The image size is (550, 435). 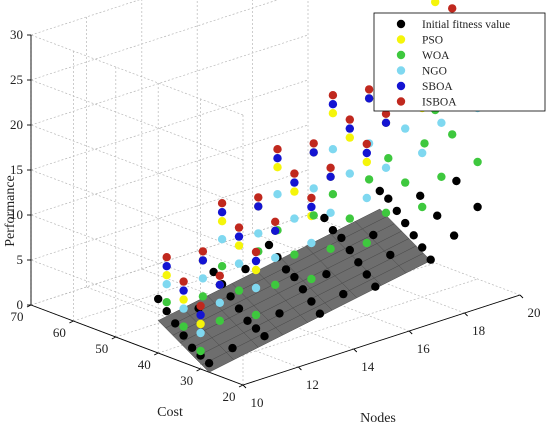 I want to click on legend-box, so click(x=459, y=62).